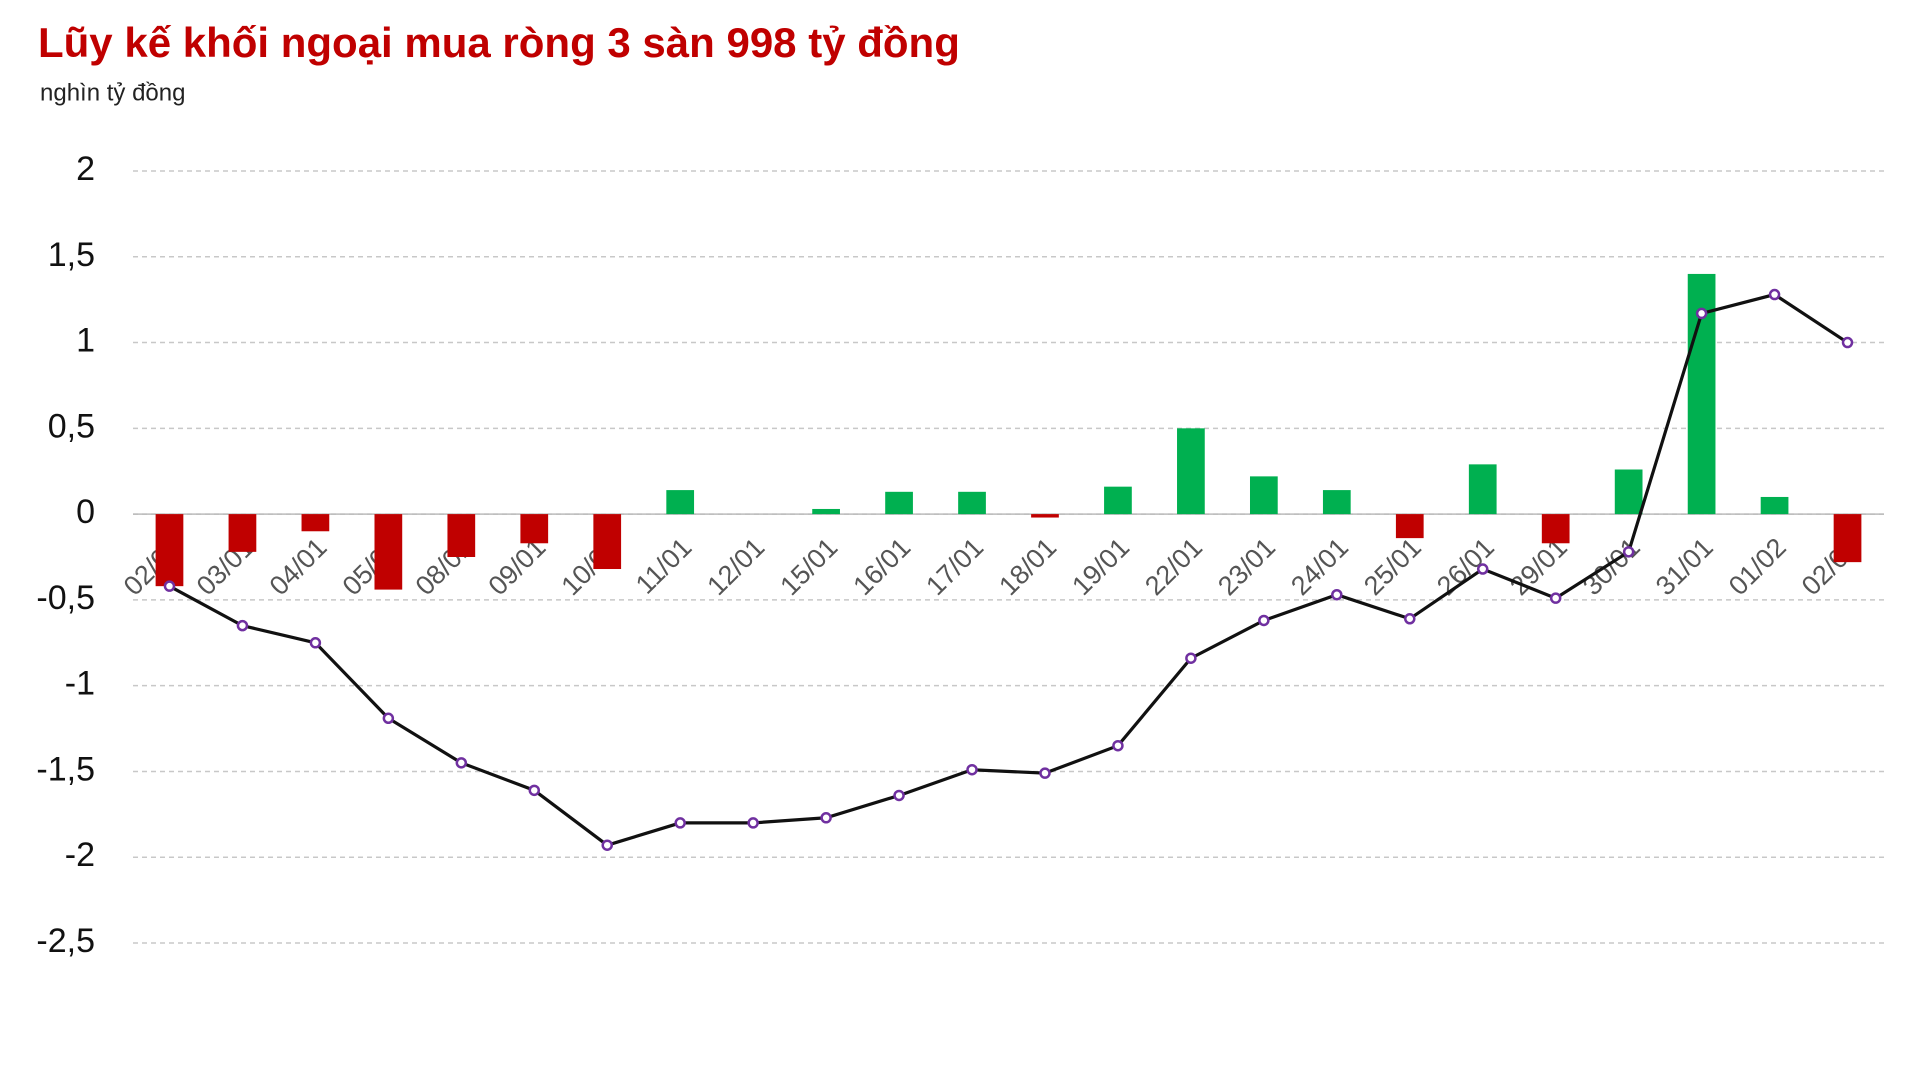 This screenshot has height=1088, width=1923. I want to click on y-tick-label: 0, so click(85, 512).